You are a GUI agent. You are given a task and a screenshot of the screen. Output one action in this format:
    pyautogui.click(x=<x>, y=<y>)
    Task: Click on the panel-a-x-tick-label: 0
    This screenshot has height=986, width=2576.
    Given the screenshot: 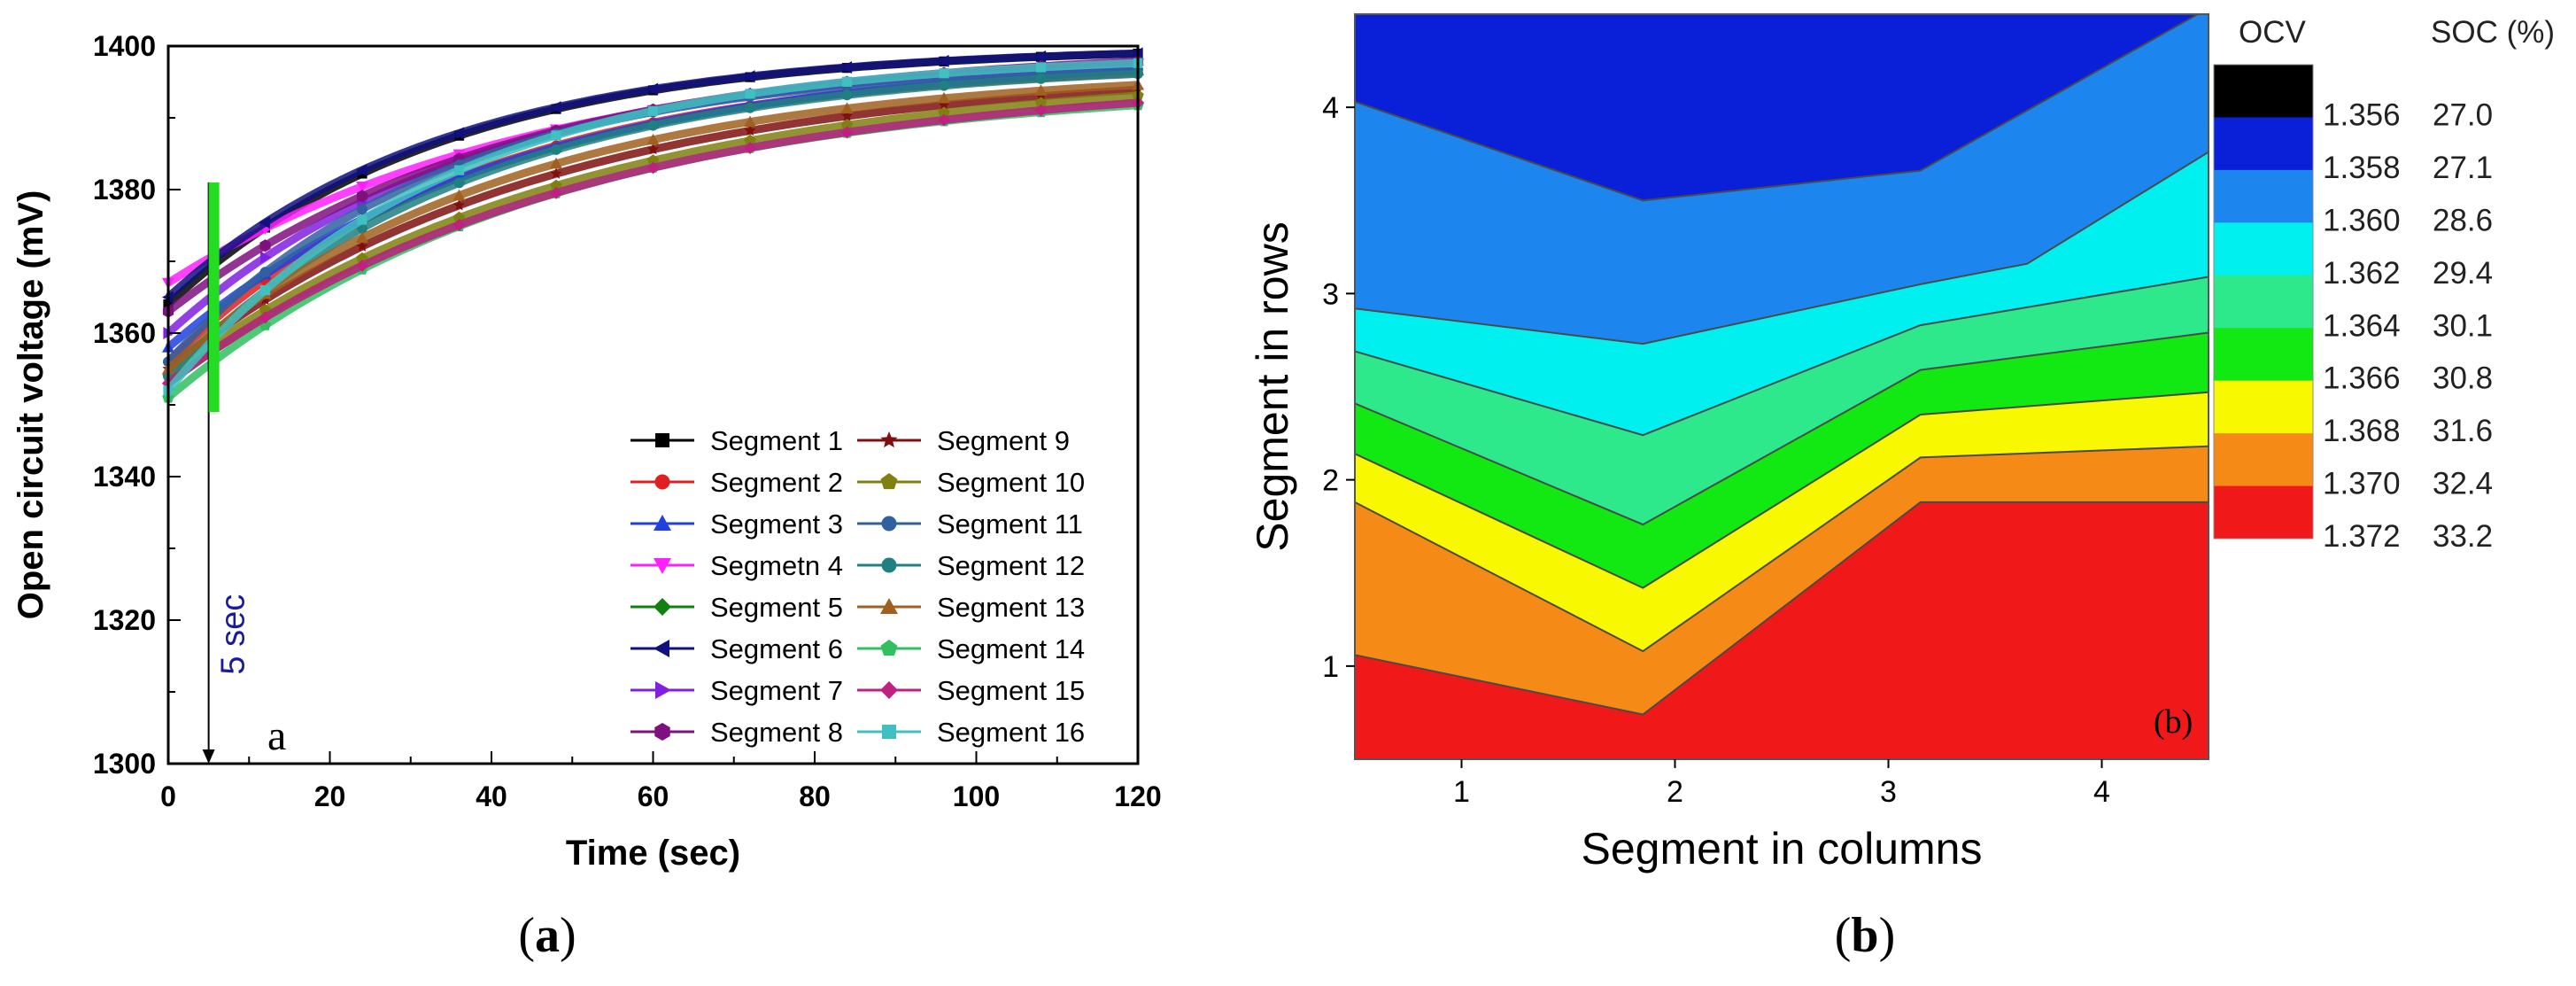 What is the action you would take?
    pyautogui.click(x=168, y=796)
    